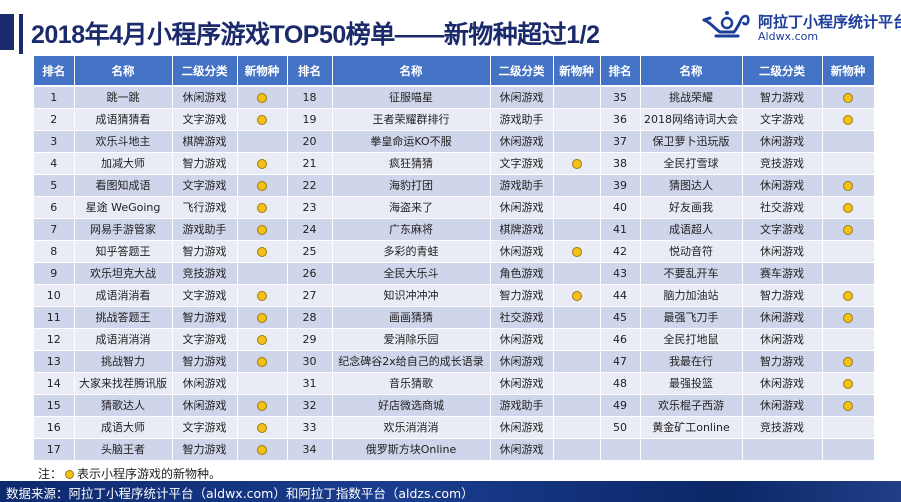 The width and height of the screenshot is (901, 502). I want to click on game-name-cell: 海盗来了, so click(411, 207).